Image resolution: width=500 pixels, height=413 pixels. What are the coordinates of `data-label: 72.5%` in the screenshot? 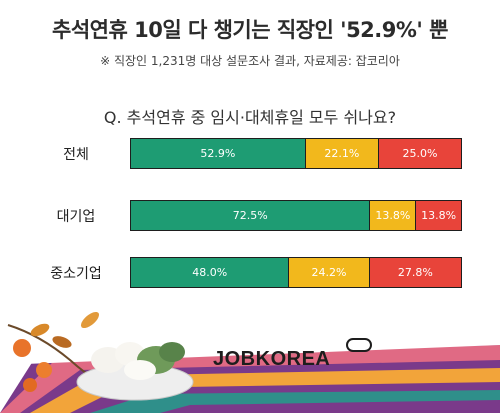 It's located at (250, 215).